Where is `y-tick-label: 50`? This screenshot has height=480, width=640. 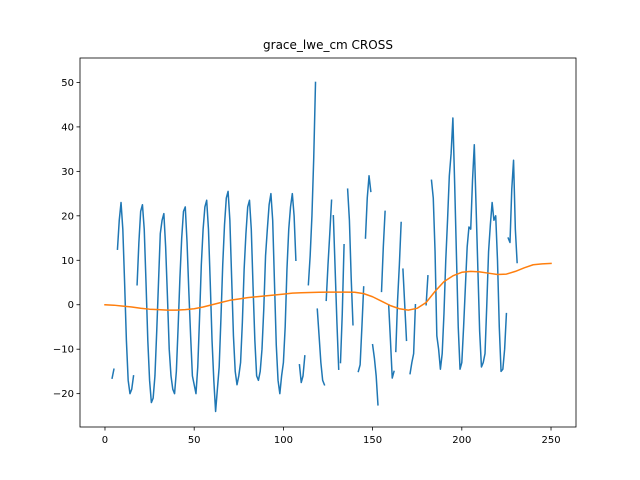 y-tick-label: 50 is located at coordinates (67, 83).